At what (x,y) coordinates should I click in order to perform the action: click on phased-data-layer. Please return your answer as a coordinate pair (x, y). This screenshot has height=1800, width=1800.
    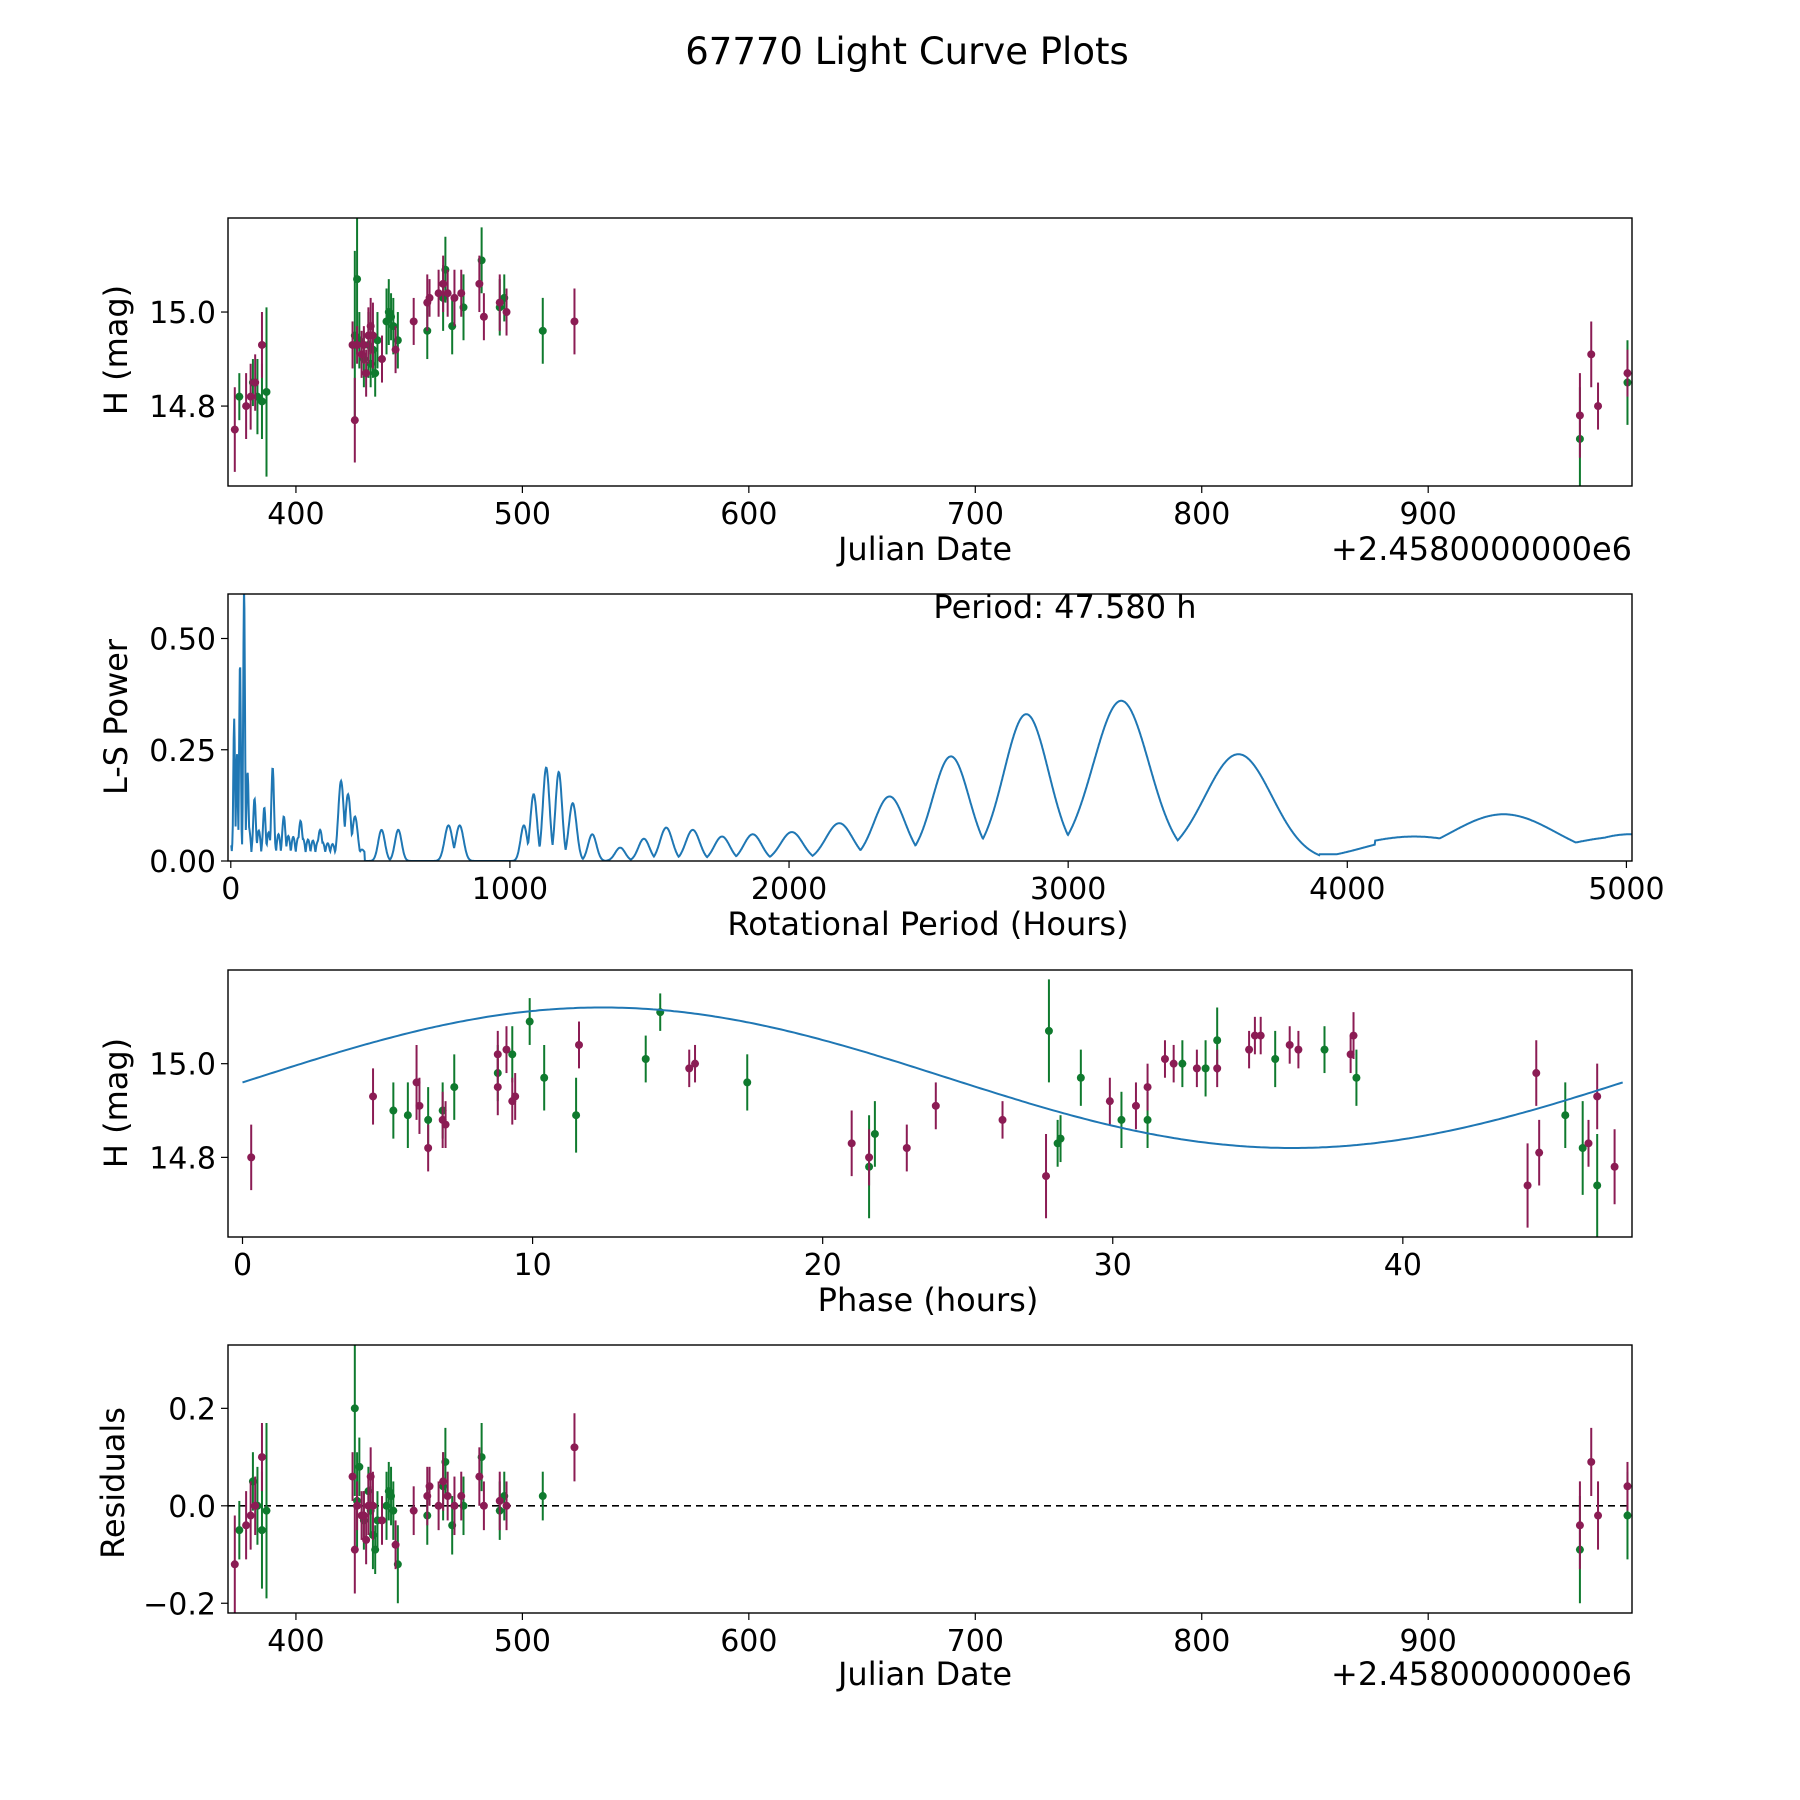
    Looking at the image, I should click on (933, 1108).